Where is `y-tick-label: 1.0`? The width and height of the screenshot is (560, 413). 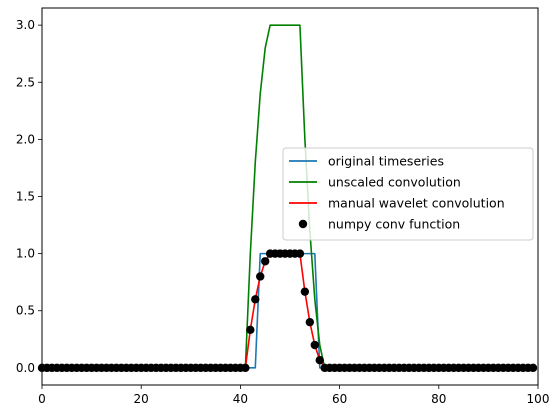
y-tick-label: 1.0 is located at coordinates (25, 254).